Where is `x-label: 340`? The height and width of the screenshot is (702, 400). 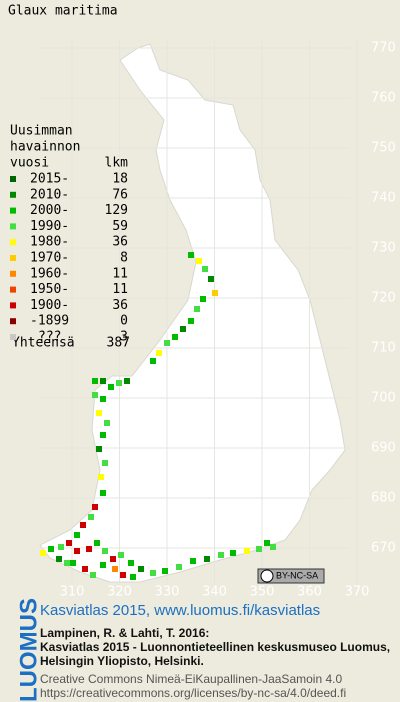
x-label: 340 is located at coordinates (214, 592).